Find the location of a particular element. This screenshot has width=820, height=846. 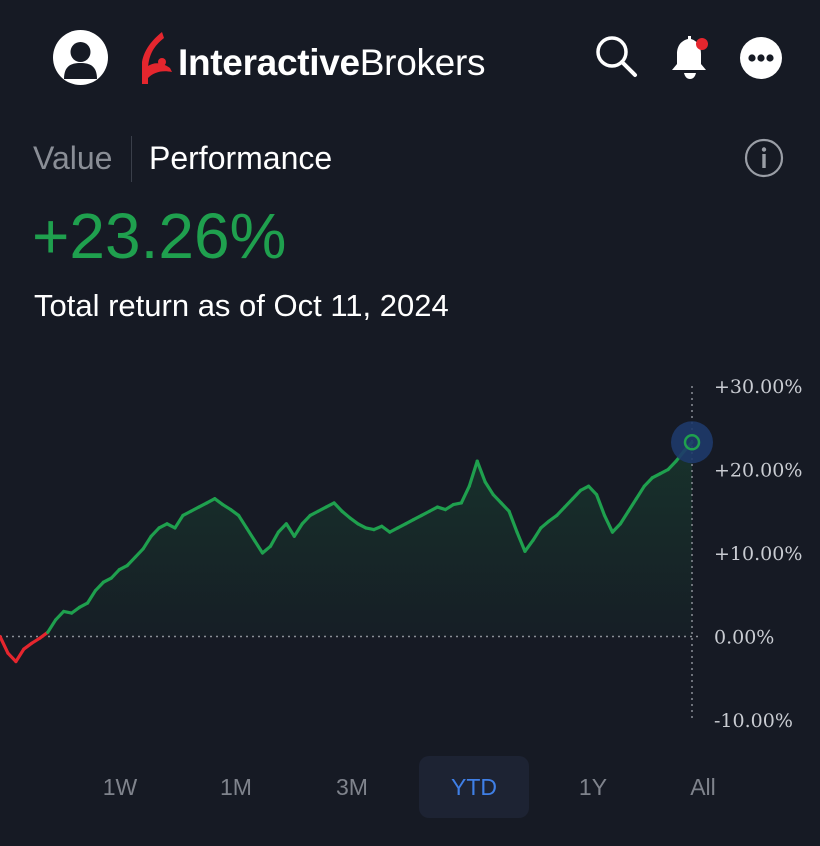

y-tick-label: +20.00% is located at coordinates (758, 471).